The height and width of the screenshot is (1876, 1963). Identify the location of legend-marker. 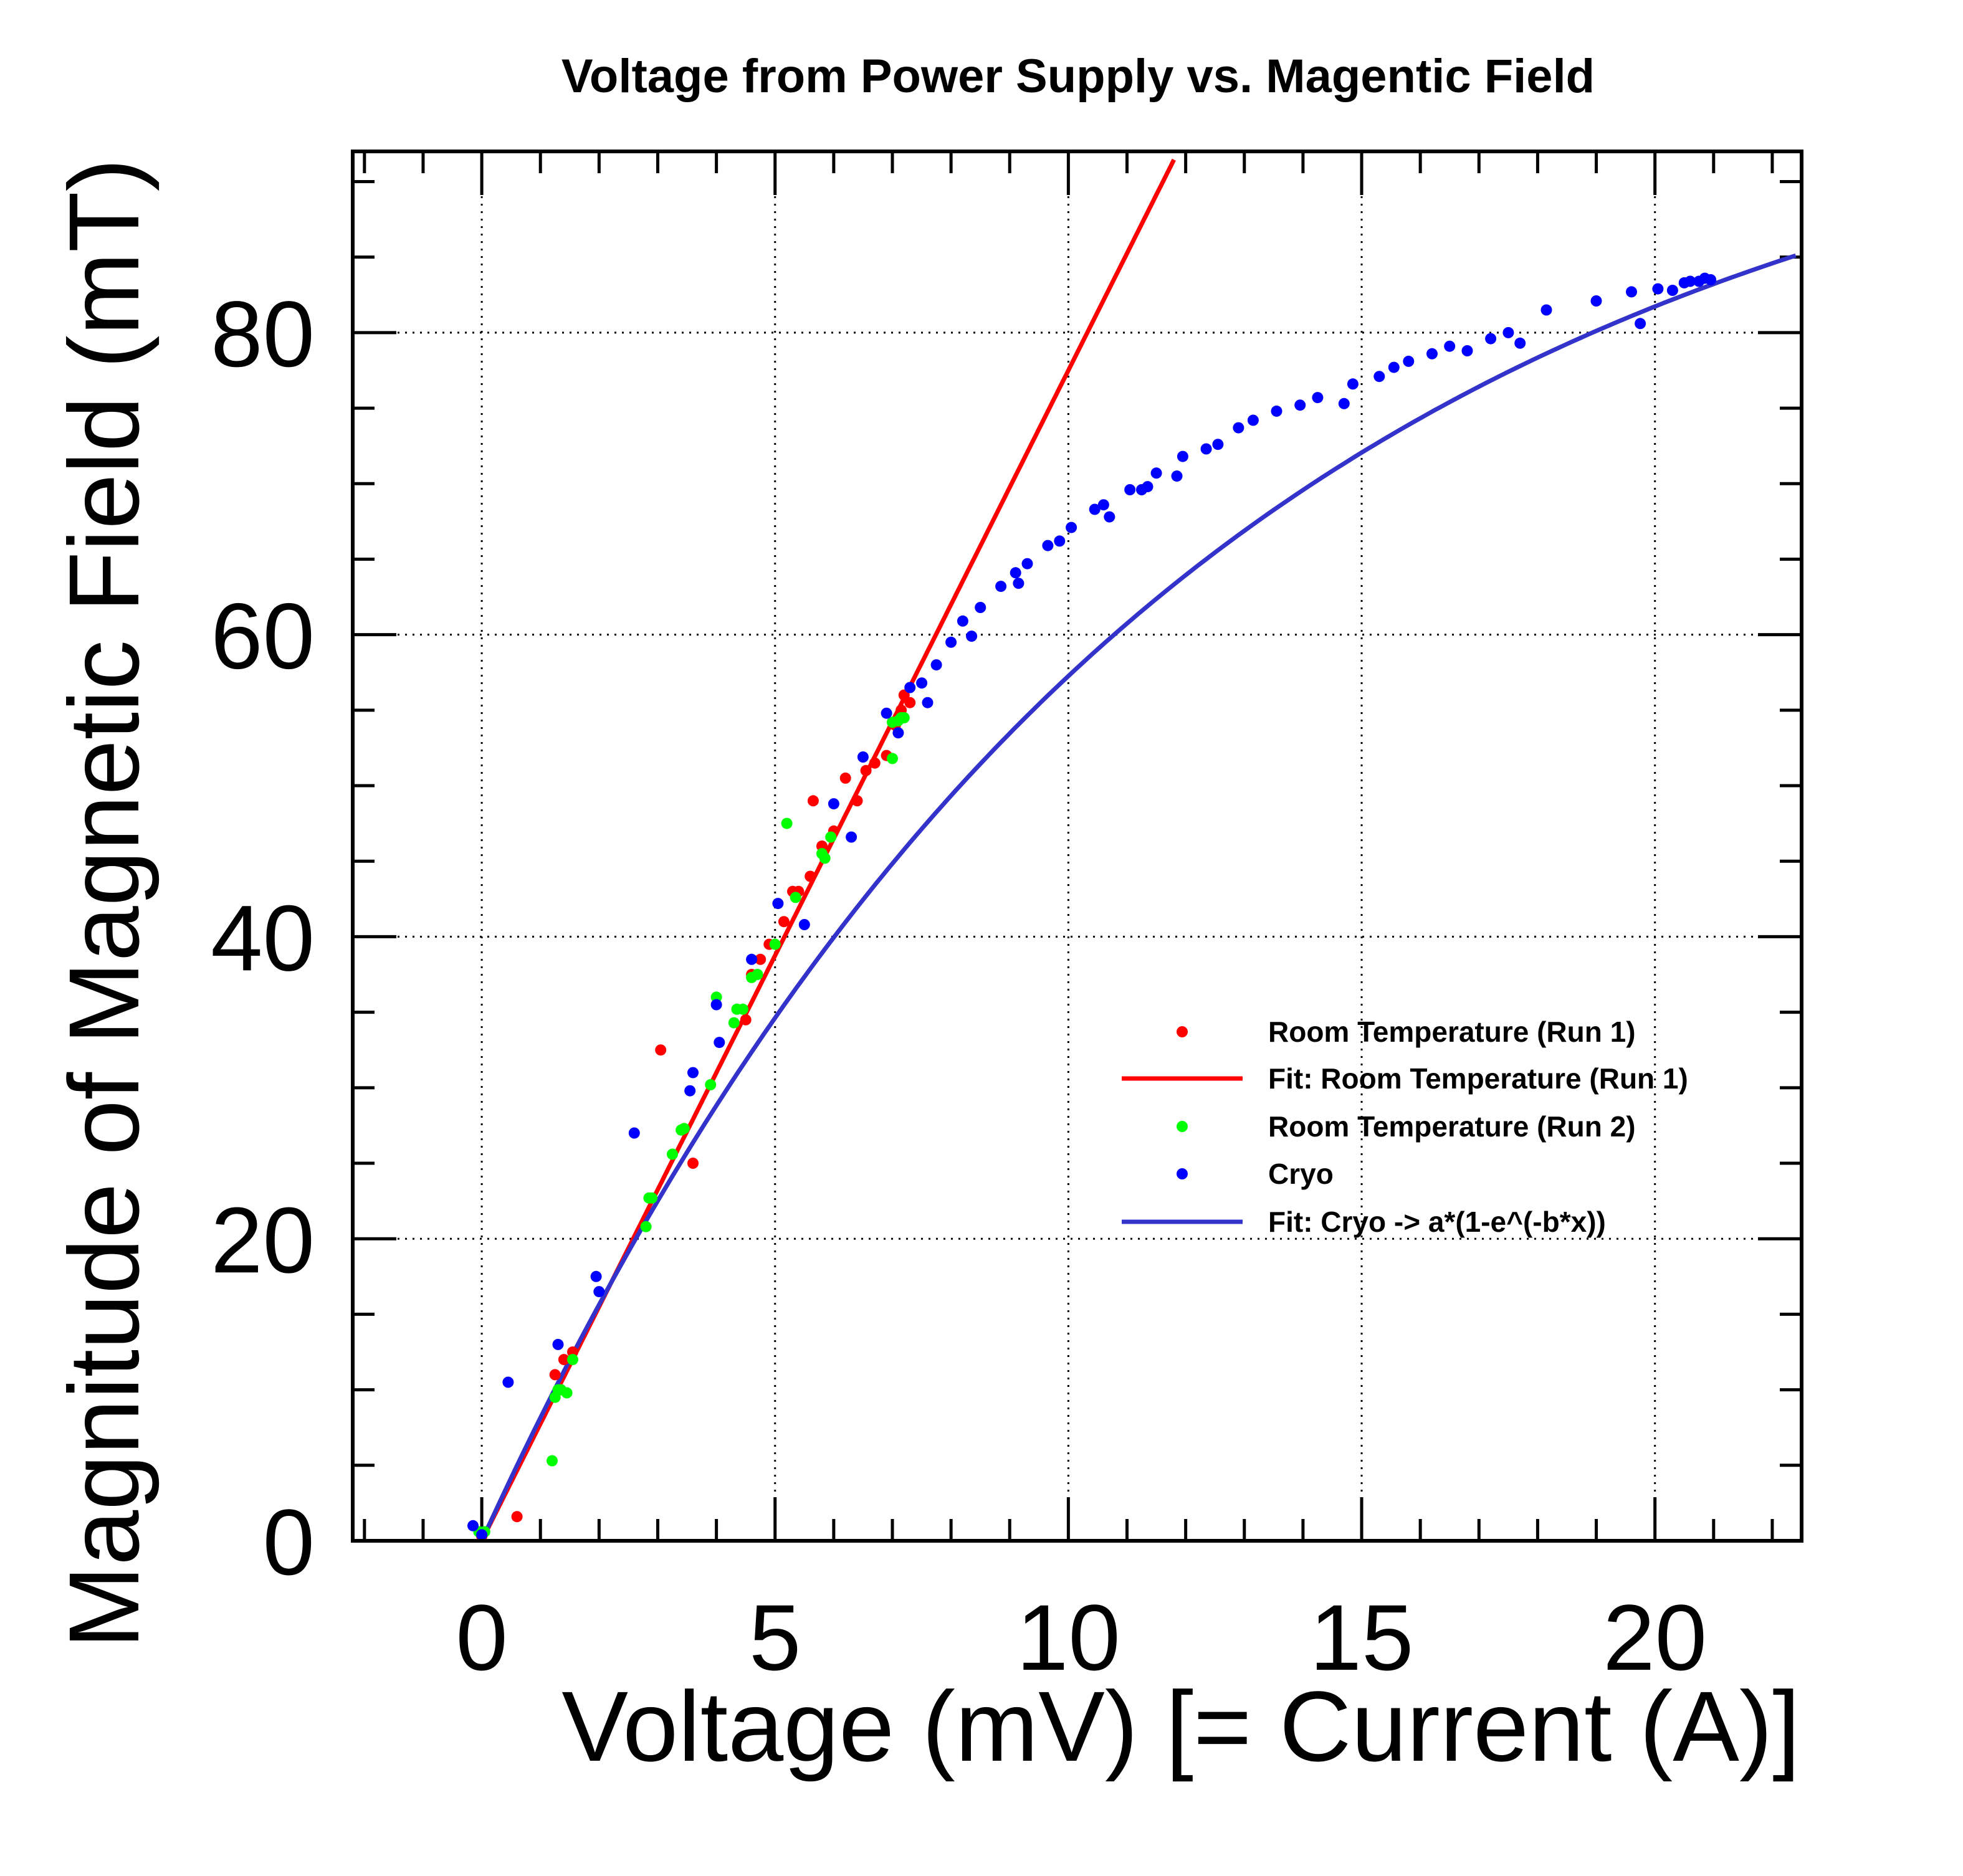
(1182, 1031).